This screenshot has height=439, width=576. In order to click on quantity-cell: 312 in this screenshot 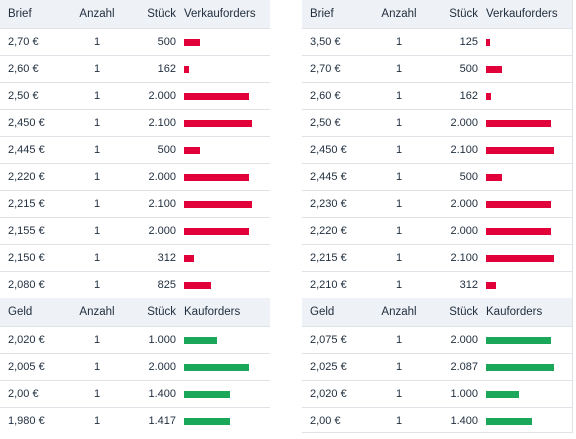, I will do `click(455, 284)`.